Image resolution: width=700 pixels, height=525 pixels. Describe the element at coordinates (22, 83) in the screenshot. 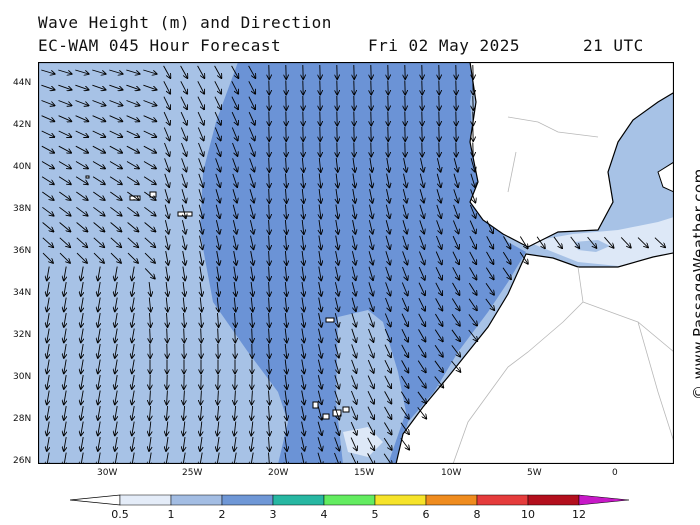

I see `lat-label: 44N` at that location.